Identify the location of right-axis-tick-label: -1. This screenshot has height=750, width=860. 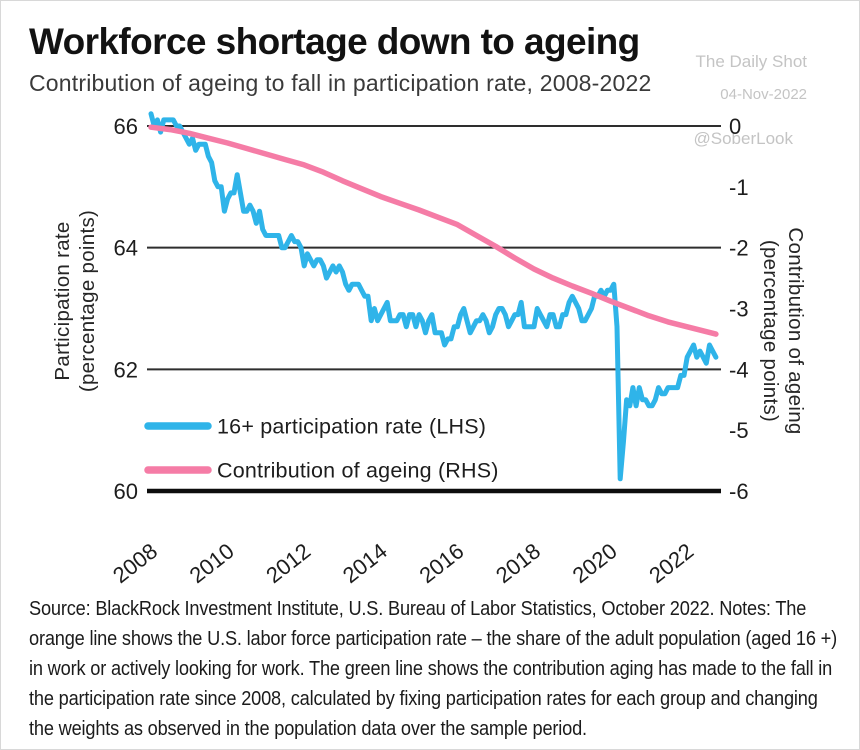
(739, 187).